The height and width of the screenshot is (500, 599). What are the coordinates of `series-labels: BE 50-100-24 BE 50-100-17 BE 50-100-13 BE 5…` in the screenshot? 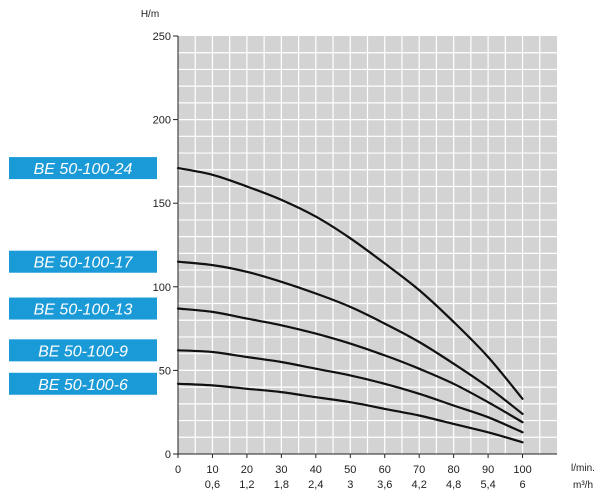 It's located at (83, 276).